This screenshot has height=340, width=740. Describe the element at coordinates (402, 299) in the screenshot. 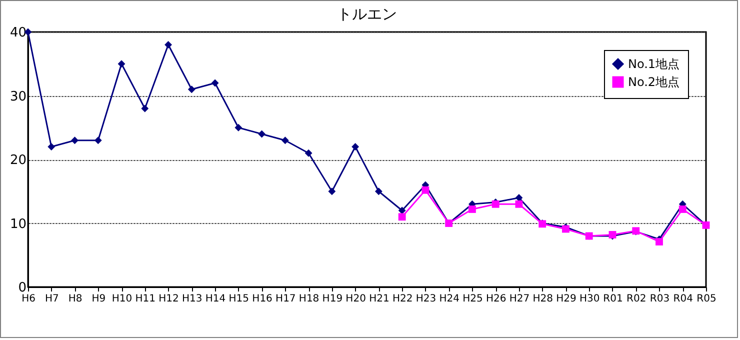

I see `x-tick-label: H22` at that location.